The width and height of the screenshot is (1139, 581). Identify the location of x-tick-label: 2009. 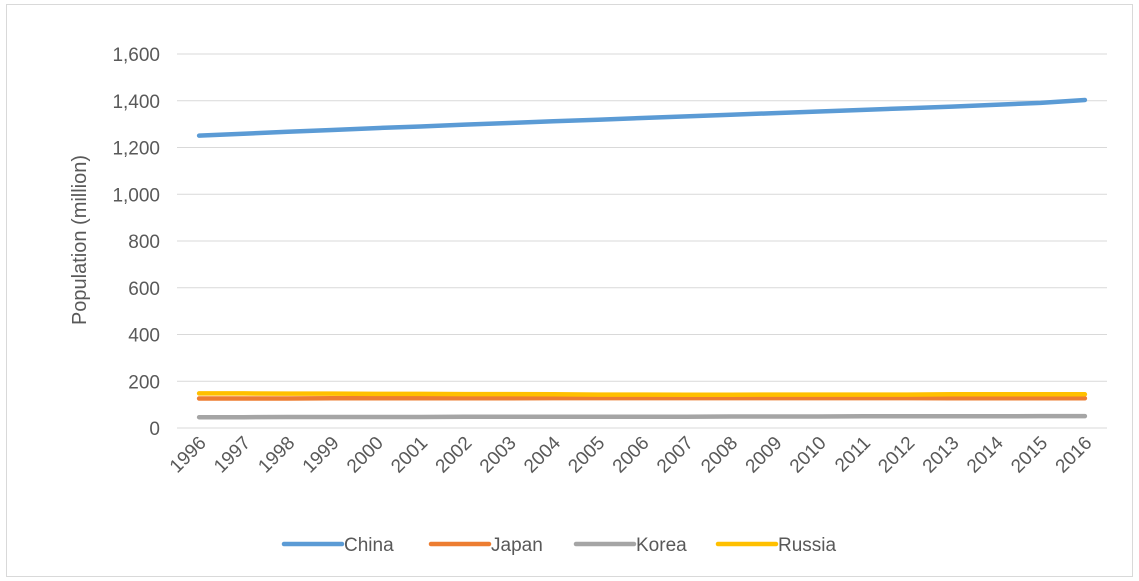
(764, 455).